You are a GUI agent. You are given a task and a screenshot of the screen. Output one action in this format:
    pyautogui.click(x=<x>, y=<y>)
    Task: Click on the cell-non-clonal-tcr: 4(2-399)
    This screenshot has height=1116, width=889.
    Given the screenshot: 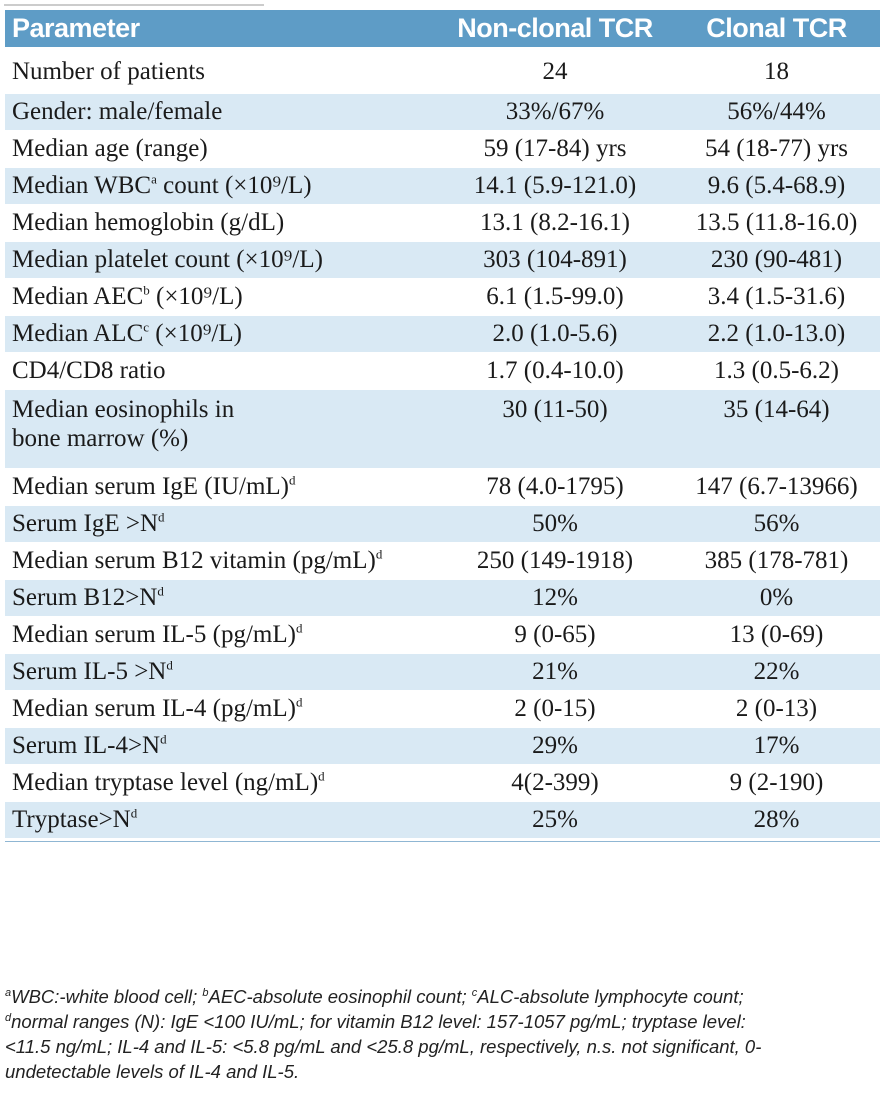 What is the action you would take?
    pyautogui.click(x=555, y=783)
    